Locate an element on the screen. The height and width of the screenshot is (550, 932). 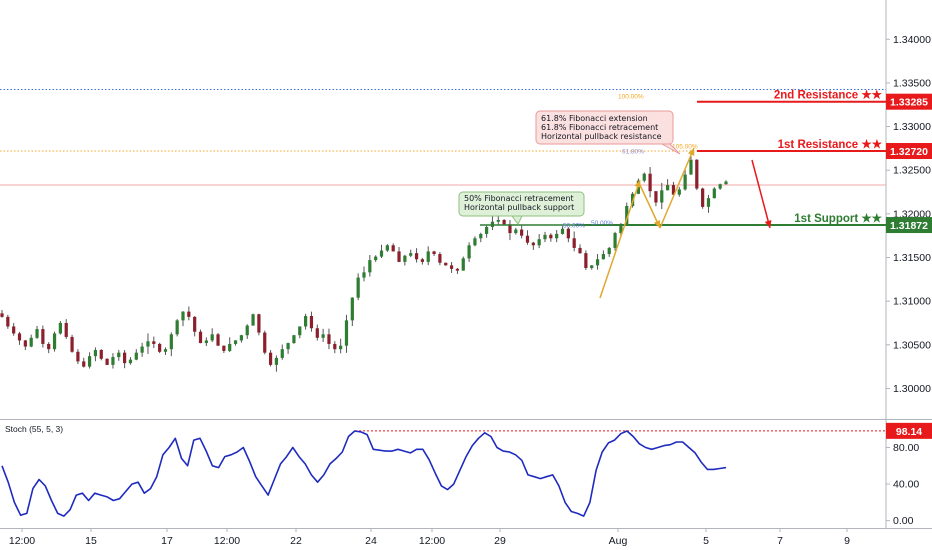
level-label: 2nd Resistance ★★ is located at coordinates (828, 95).